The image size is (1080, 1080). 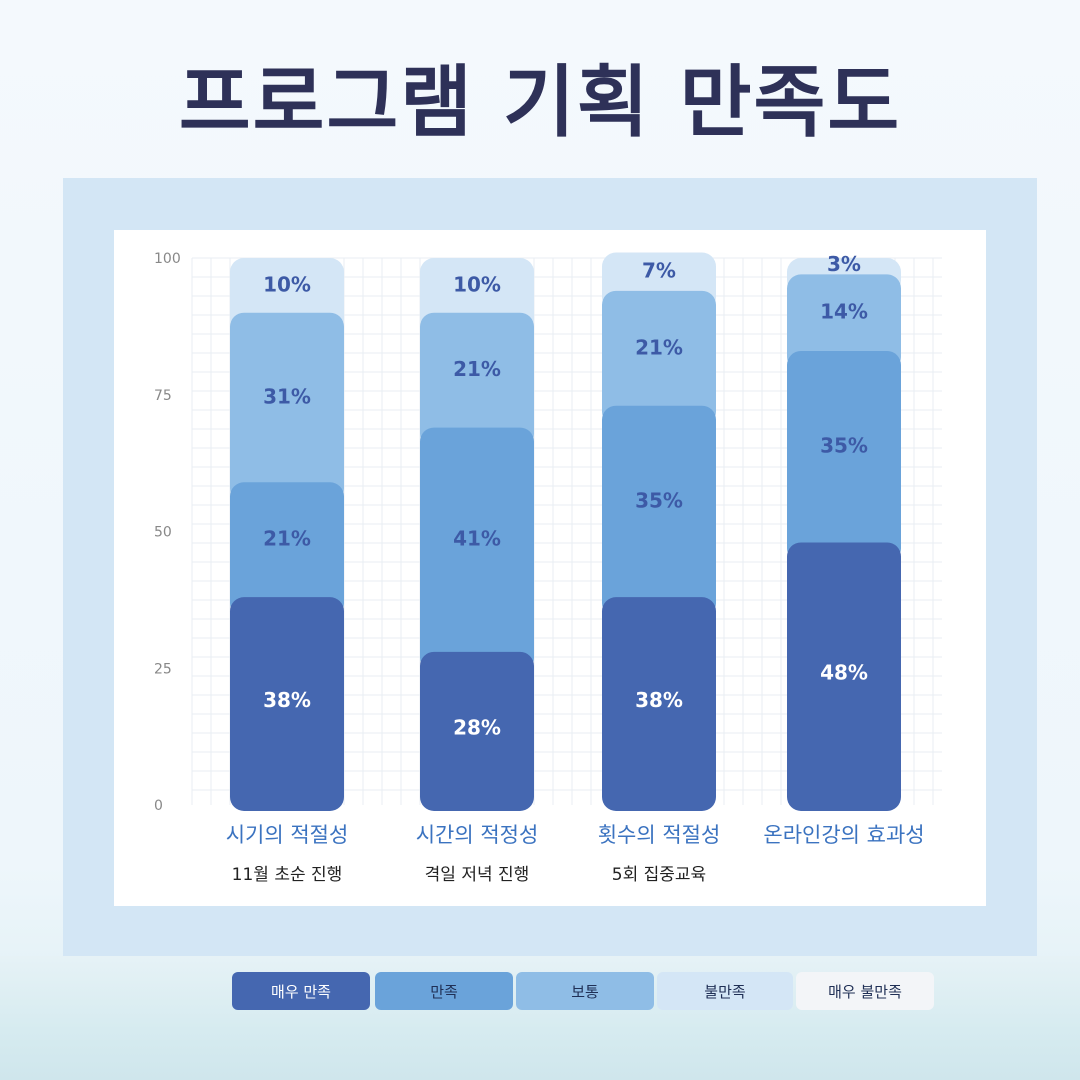 I want to click on y-tick-label: 100, so click(x=167, y=259).